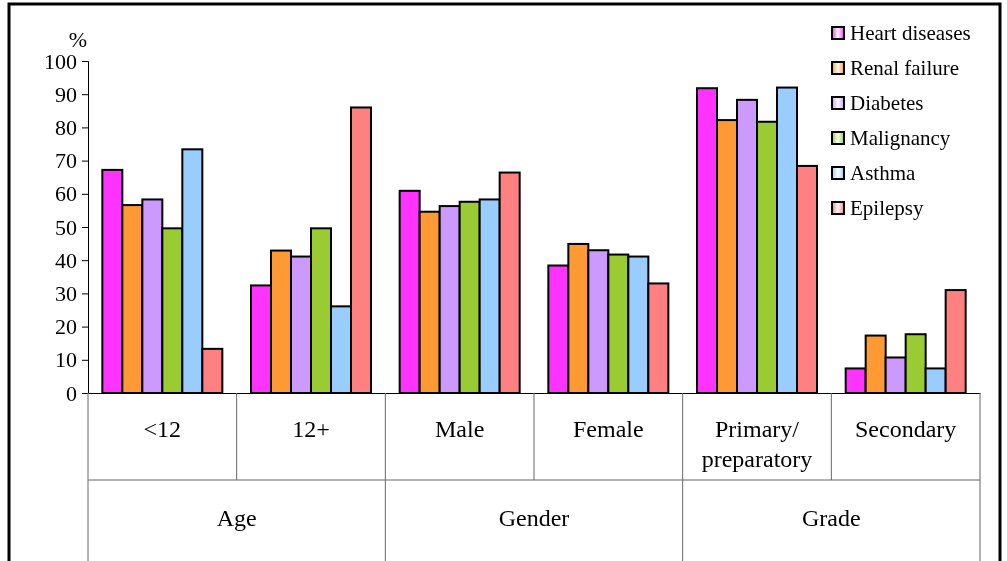 This screenshot has width=1007, height=561. What do you see at coordinates (66, 227) in the screenshot?
I see `y-tick-label: 50` at bounding box center [66, 227].